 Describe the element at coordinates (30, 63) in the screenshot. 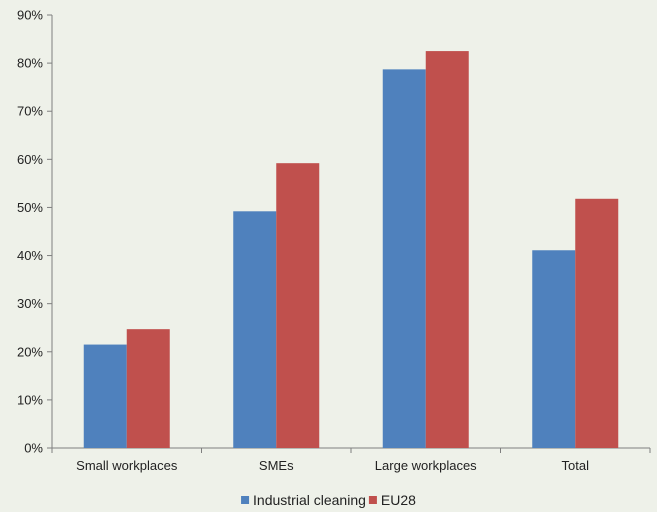

I see `y-tick-label: 80%` at that location.